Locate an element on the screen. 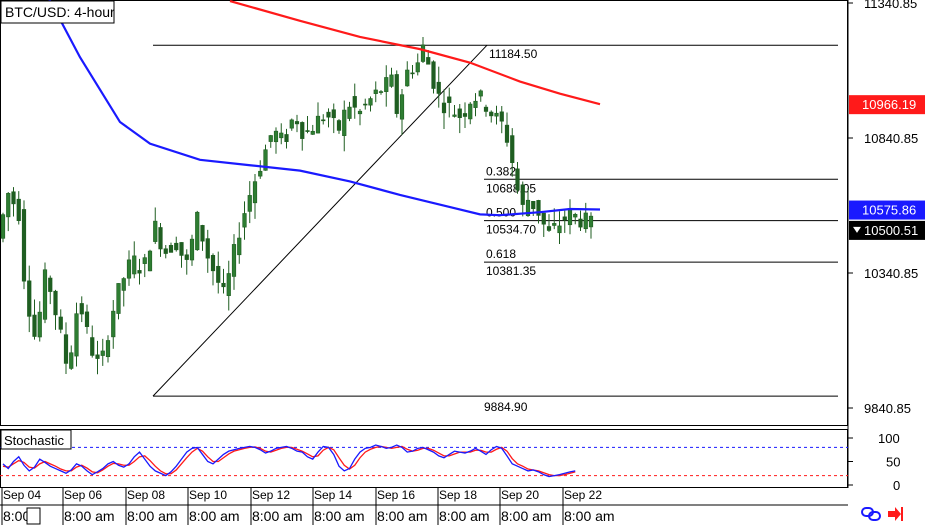 The width and height of the screenshot is (925, 530). price-tag-label: 10966.19 is located at coordinates (889, 104).